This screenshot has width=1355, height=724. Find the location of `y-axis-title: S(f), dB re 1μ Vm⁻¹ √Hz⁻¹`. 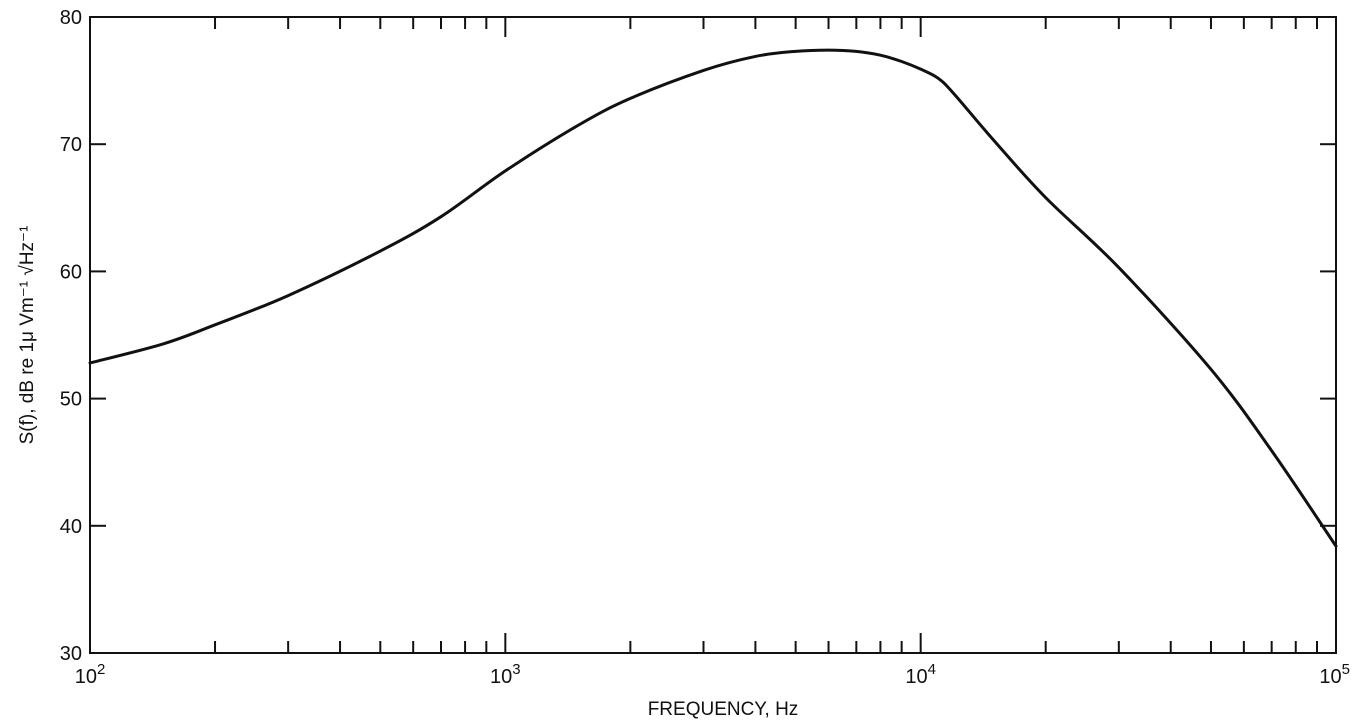

y-axis-title: S(f), dB re 1μ Vm⁻¹ √Hz⁻¹ is located at coordinates (27, 335).